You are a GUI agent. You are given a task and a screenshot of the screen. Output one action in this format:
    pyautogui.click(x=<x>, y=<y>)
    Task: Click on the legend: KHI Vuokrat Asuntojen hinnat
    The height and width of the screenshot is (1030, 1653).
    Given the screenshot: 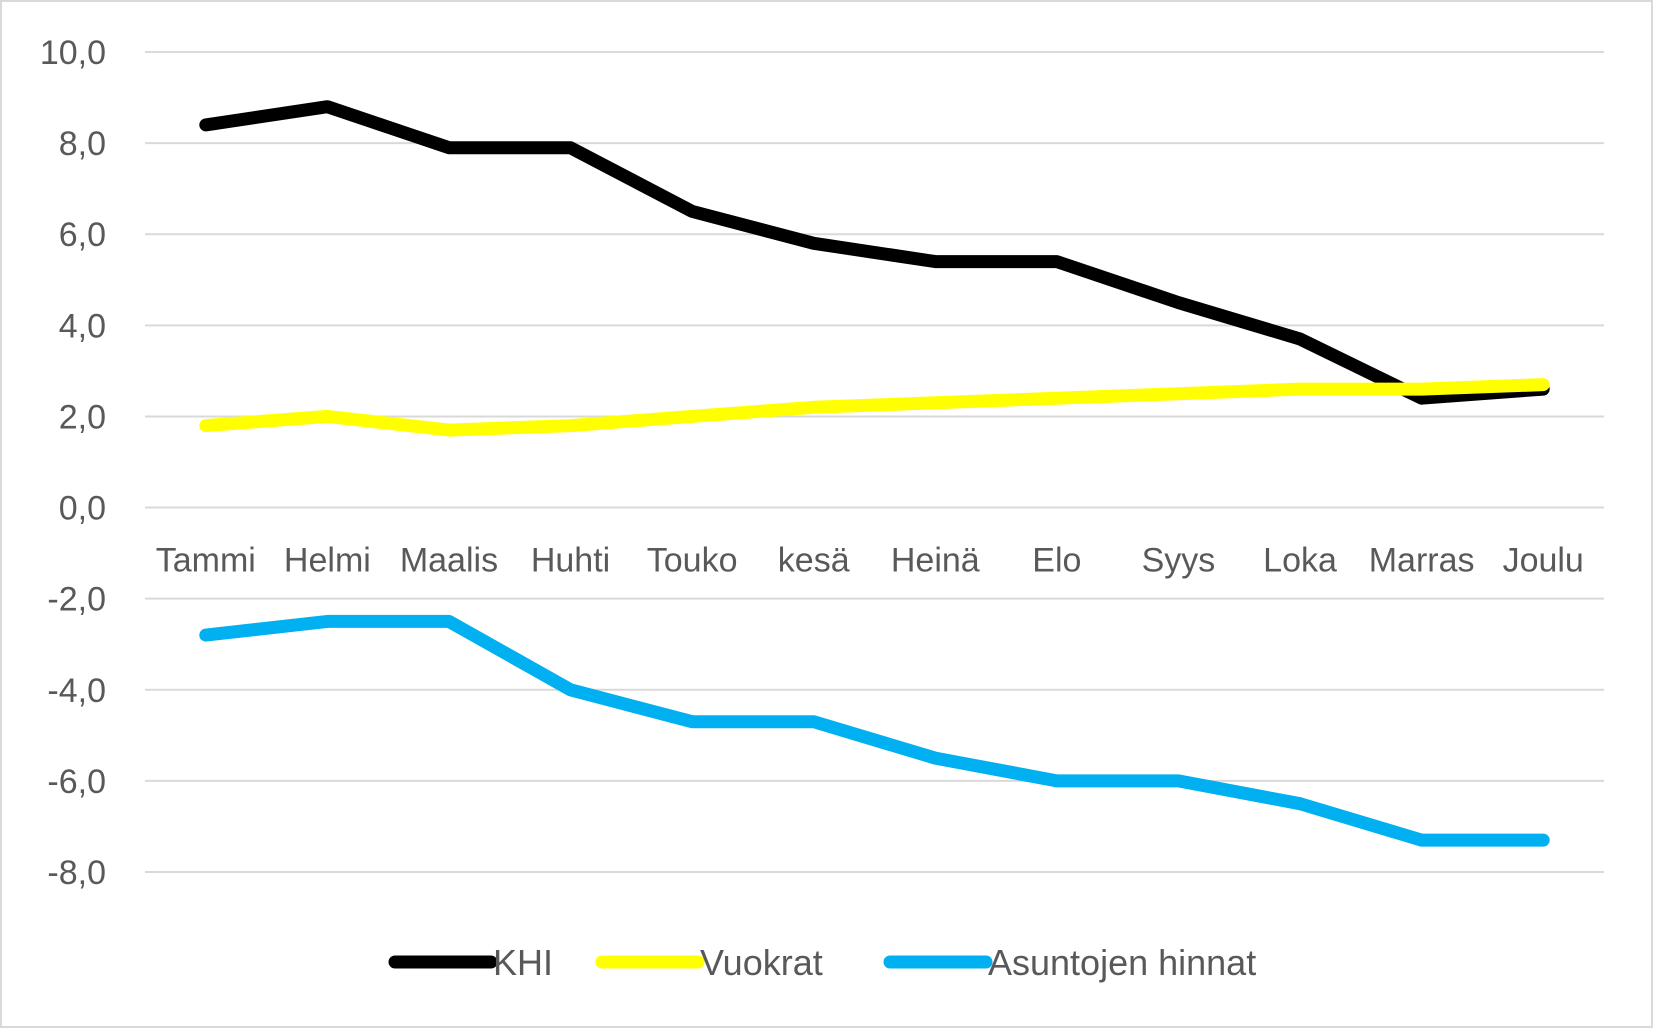 What is the action you would take?
    pyautogui.click(x=822, y=962)
    